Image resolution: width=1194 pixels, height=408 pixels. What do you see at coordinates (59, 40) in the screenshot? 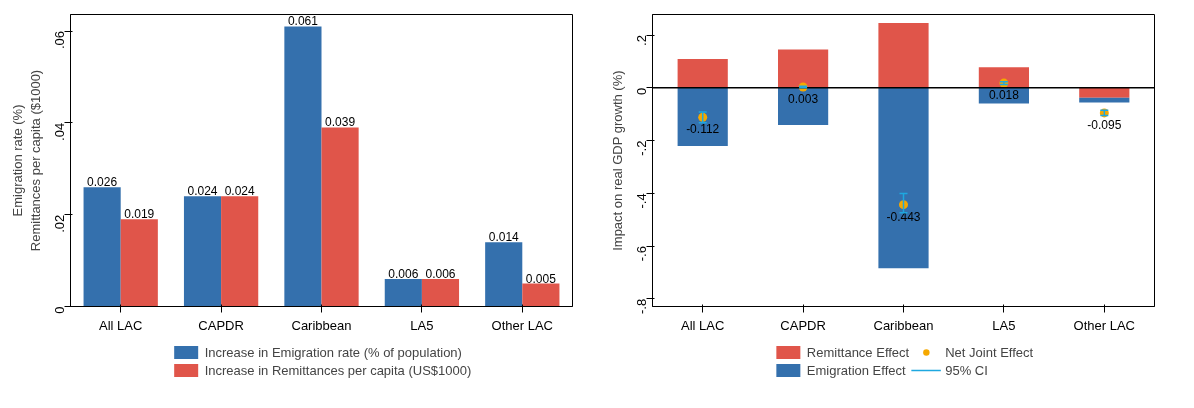
I see `y-tick-label: .06` at bounding box center [59, 40].